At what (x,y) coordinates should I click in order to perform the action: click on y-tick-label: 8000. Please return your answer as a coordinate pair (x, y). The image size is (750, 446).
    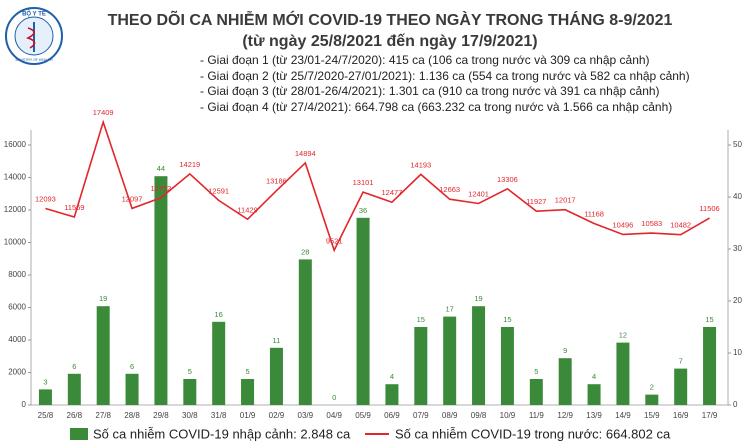
    Looking at the image, I should click on (17, 274).